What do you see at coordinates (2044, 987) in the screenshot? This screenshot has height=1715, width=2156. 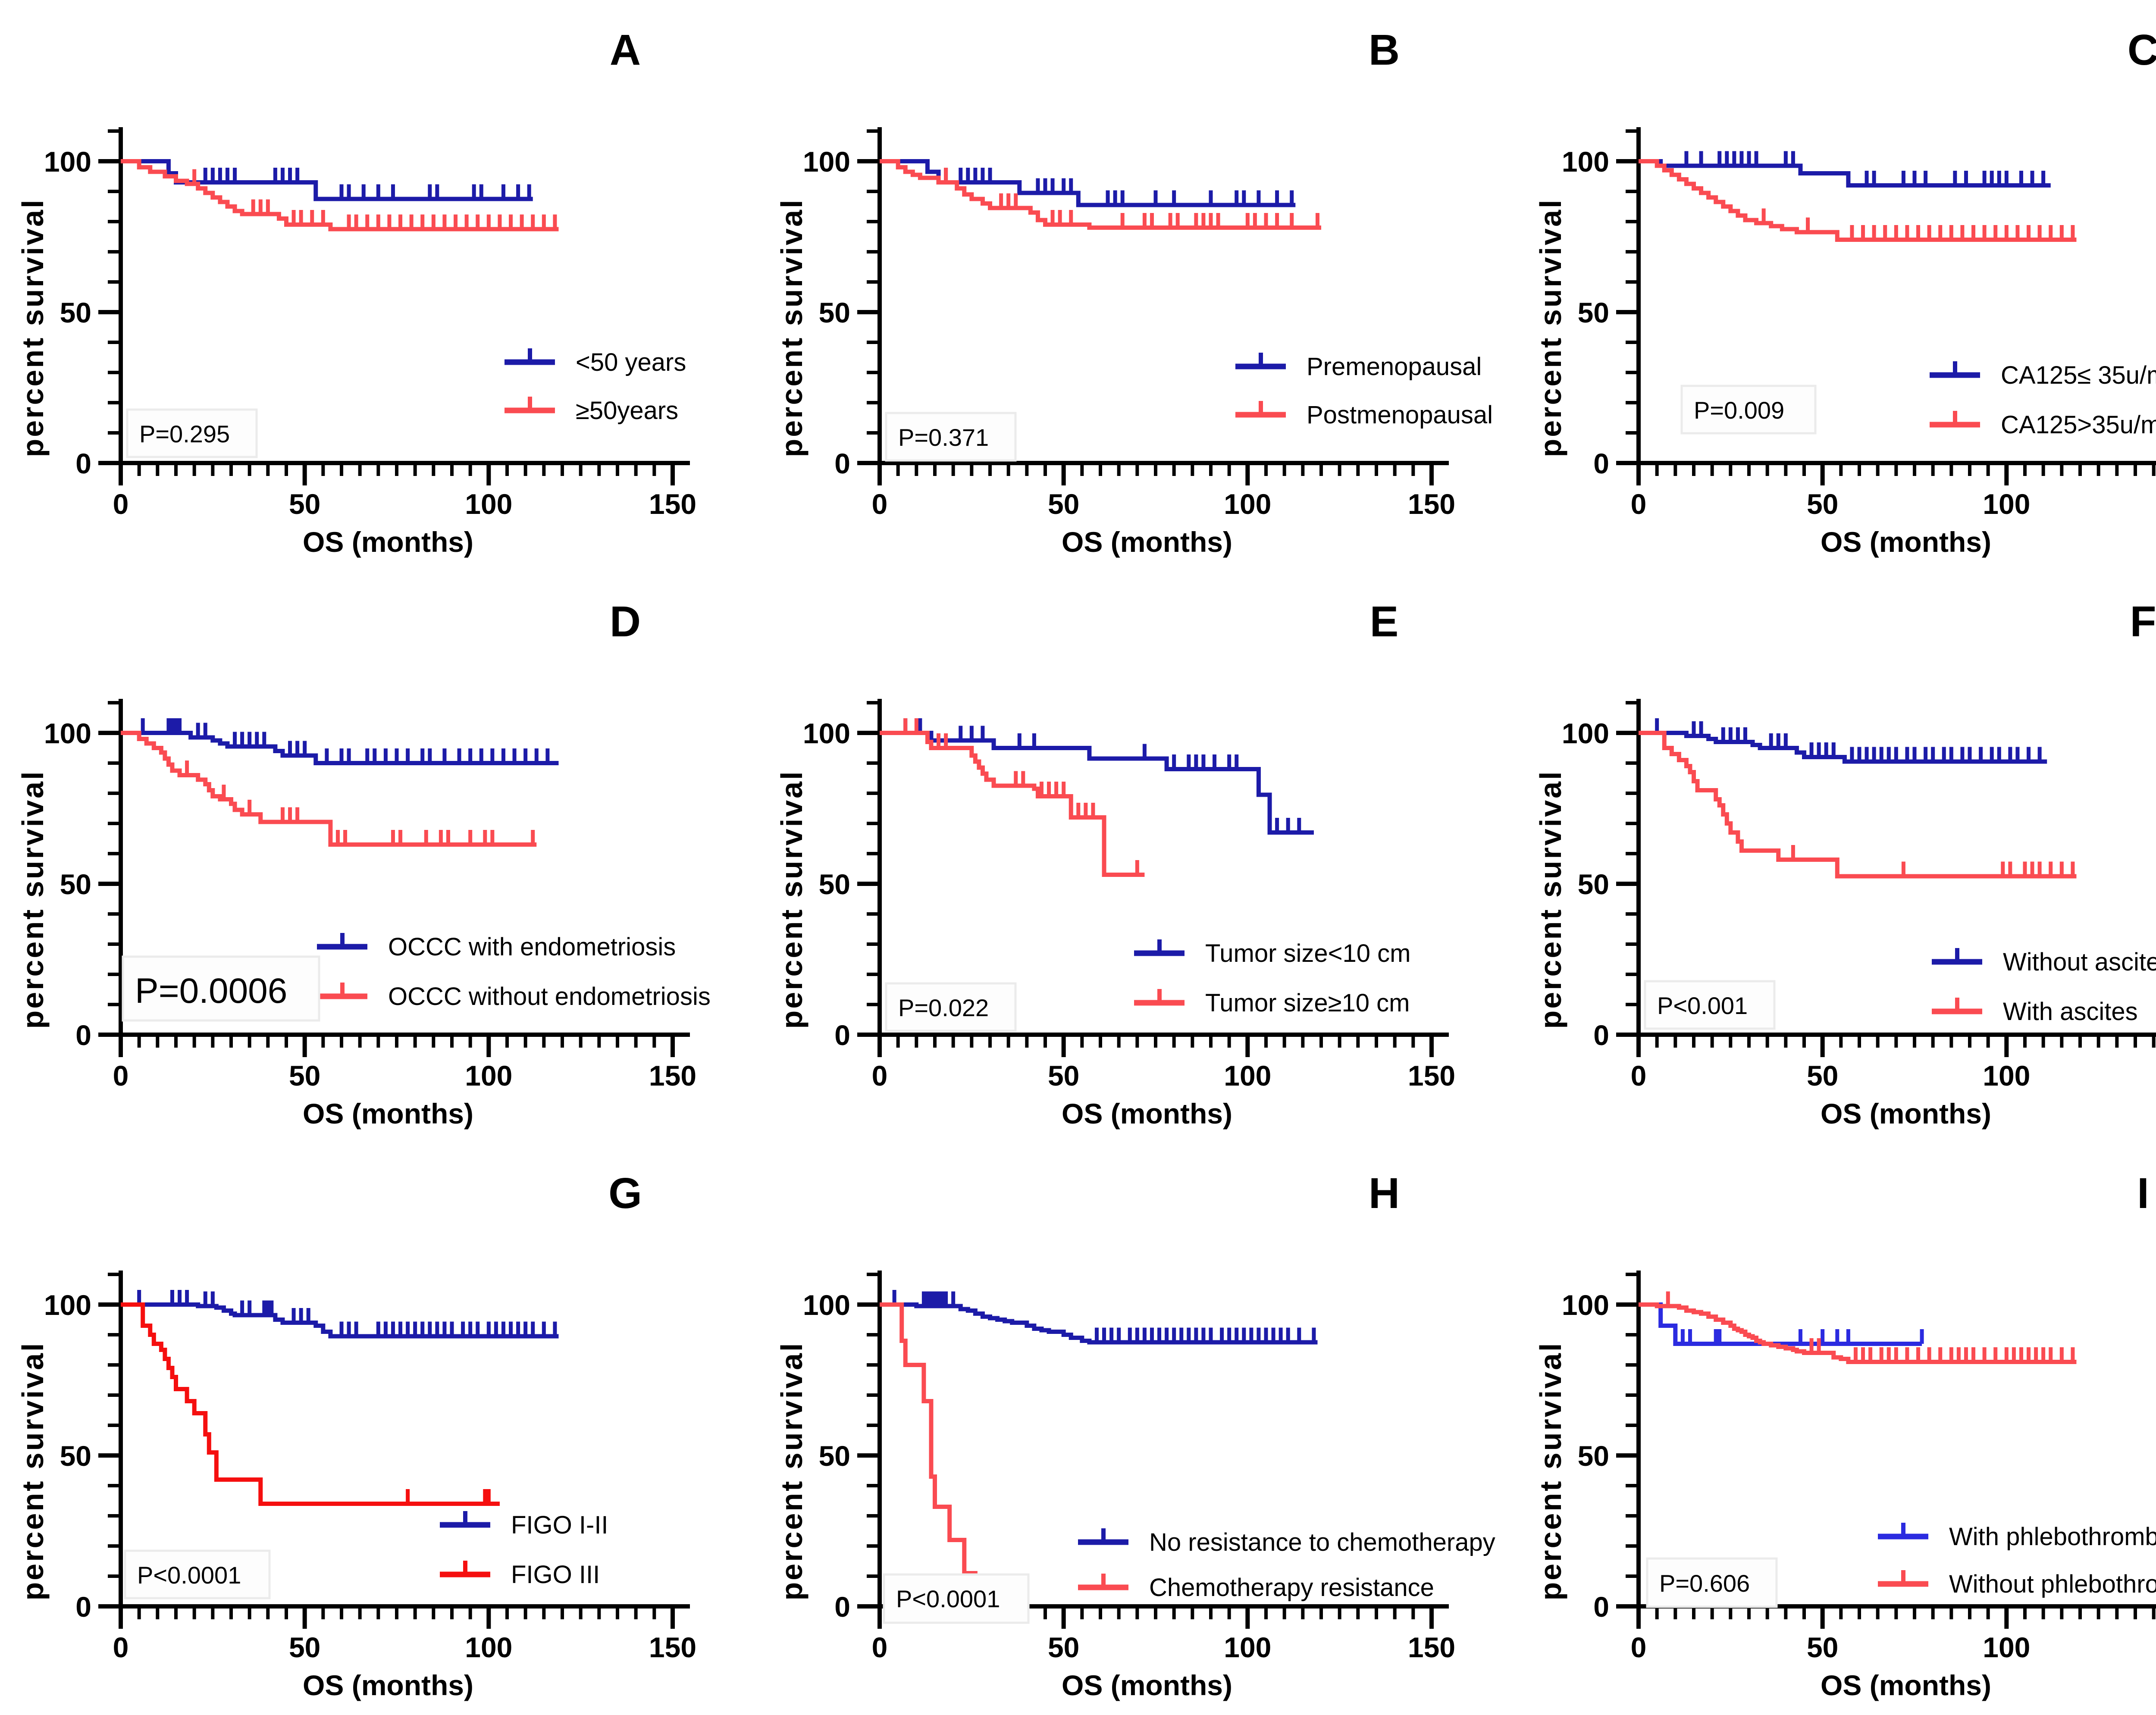 I see `legend: Without ascites With ascites` at bounding box center [2044, 987].